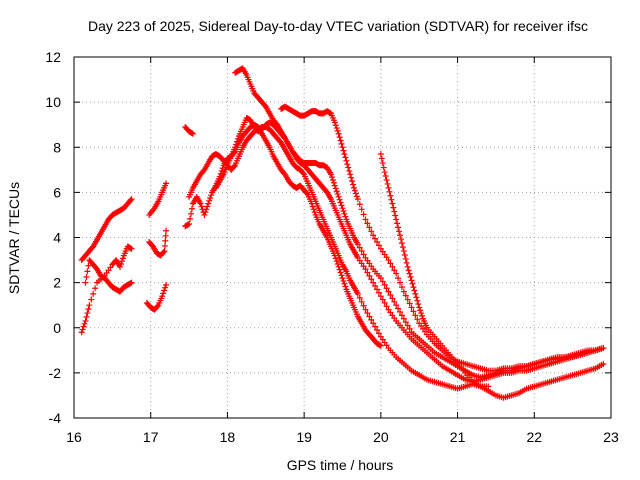 The height and width of the screenshot is (480, 640). Describe the element at coordinates (304, 437) in the screenshot. I see `x-tick-label: 19` at that location.